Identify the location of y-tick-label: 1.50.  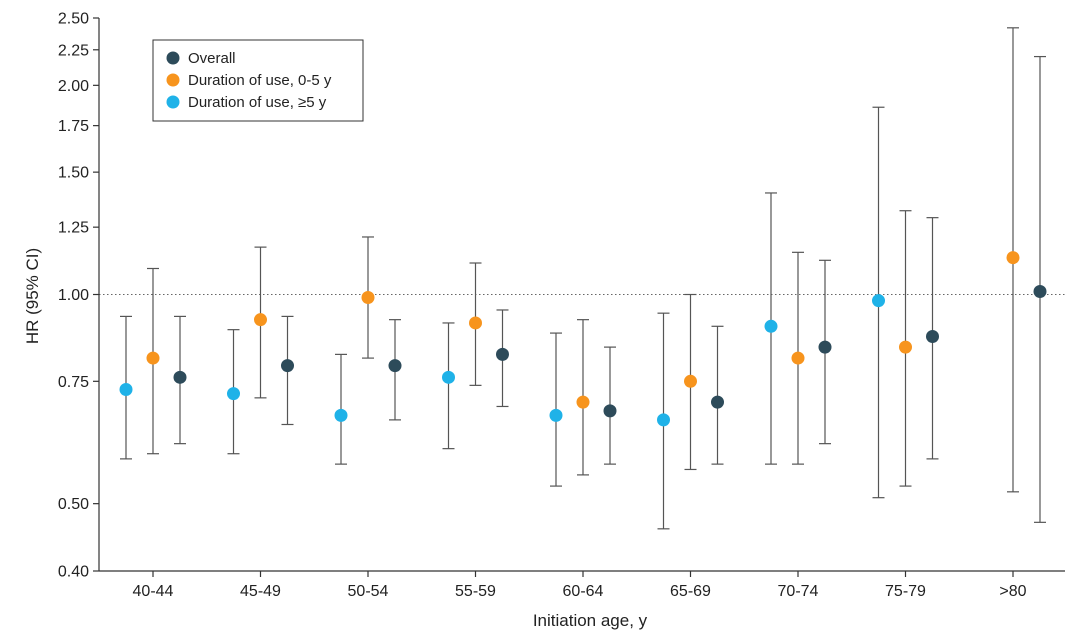
(73, 173).